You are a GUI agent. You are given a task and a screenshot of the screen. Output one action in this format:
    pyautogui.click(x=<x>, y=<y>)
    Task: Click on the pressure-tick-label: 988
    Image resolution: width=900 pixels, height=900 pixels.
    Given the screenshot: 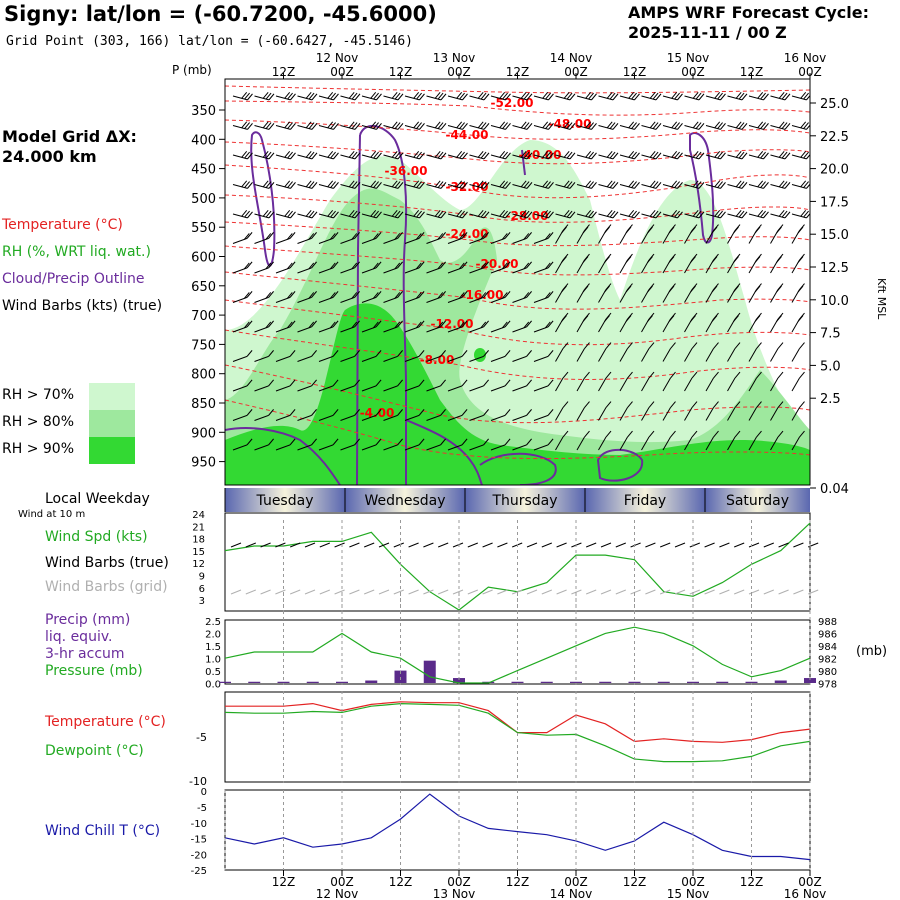 What is the action you would take?
    pyautogui.click(x=827, y=622)
    